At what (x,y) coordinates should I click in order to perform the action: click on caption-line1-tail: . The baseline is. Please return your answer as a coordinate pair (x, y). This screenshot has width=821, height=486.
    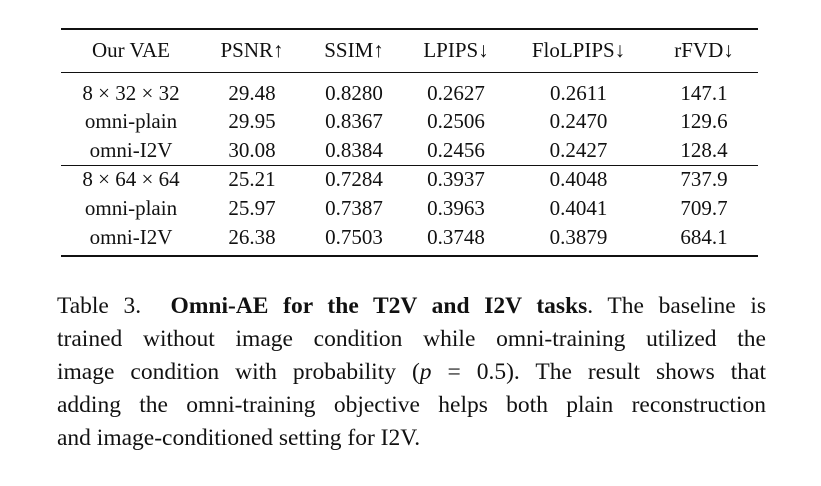
    Looking at the image, I should click on (677, 306).